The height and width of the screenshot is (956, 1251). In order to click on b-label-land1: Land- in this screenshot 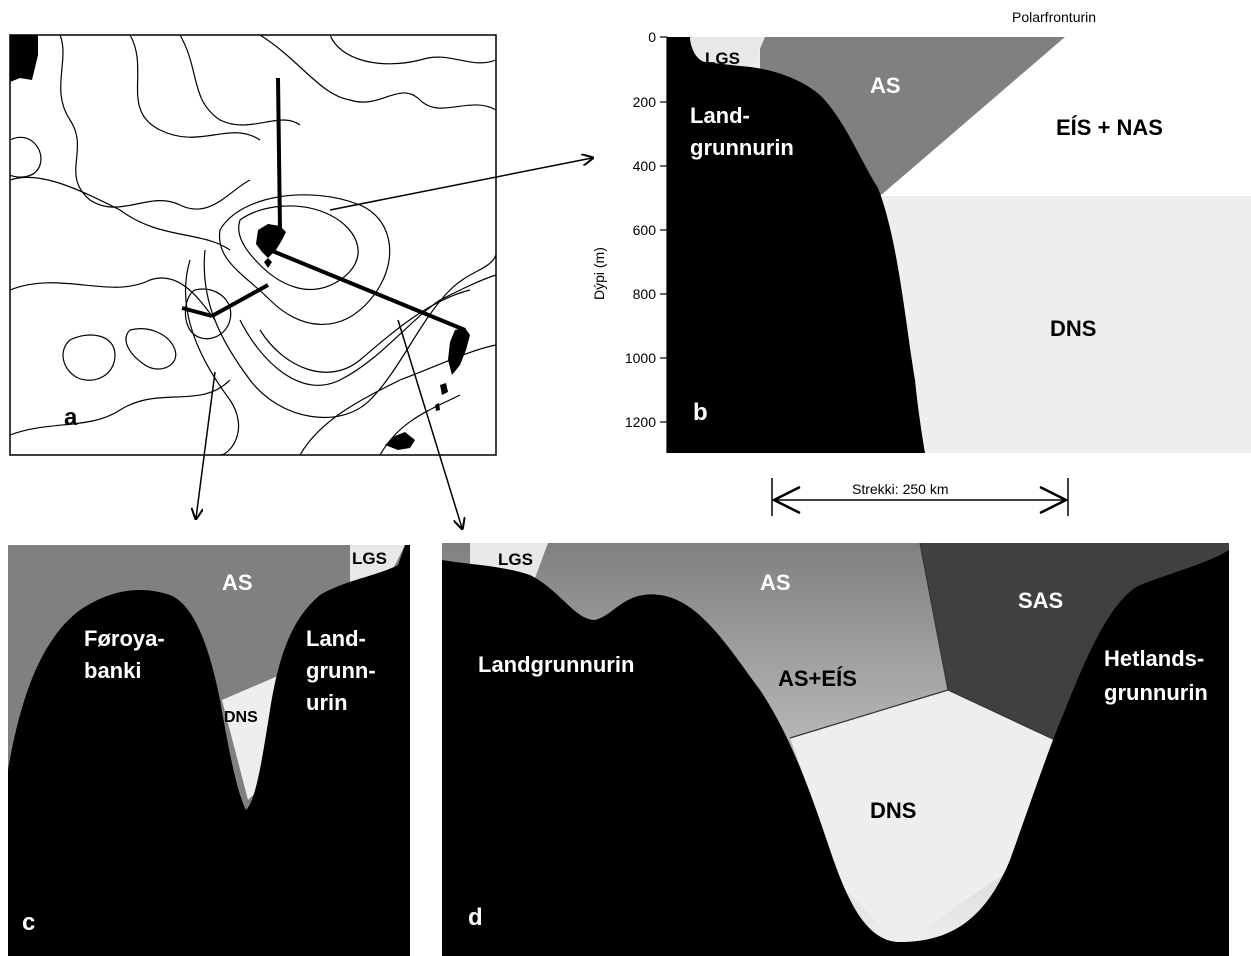, I will do `click(720, 115)`.